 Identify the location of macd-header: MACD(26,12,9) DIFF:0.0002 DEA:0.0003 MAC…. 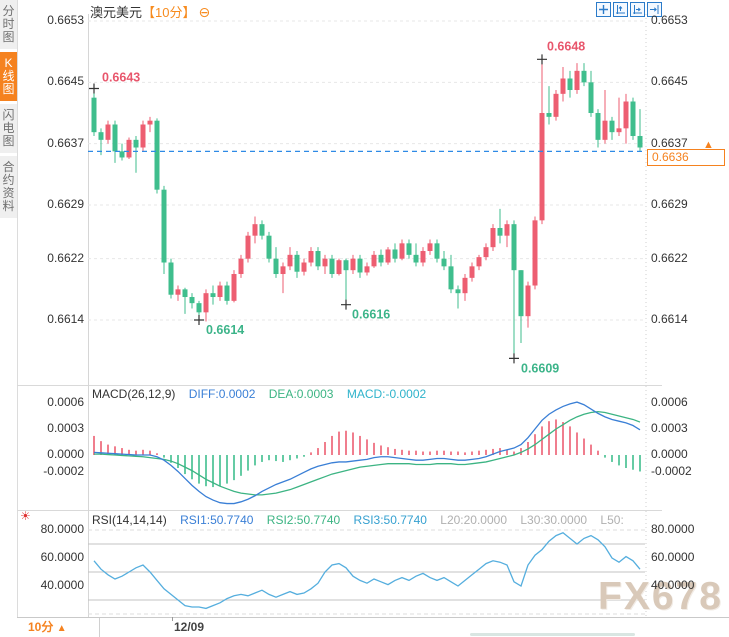
(264, 394).